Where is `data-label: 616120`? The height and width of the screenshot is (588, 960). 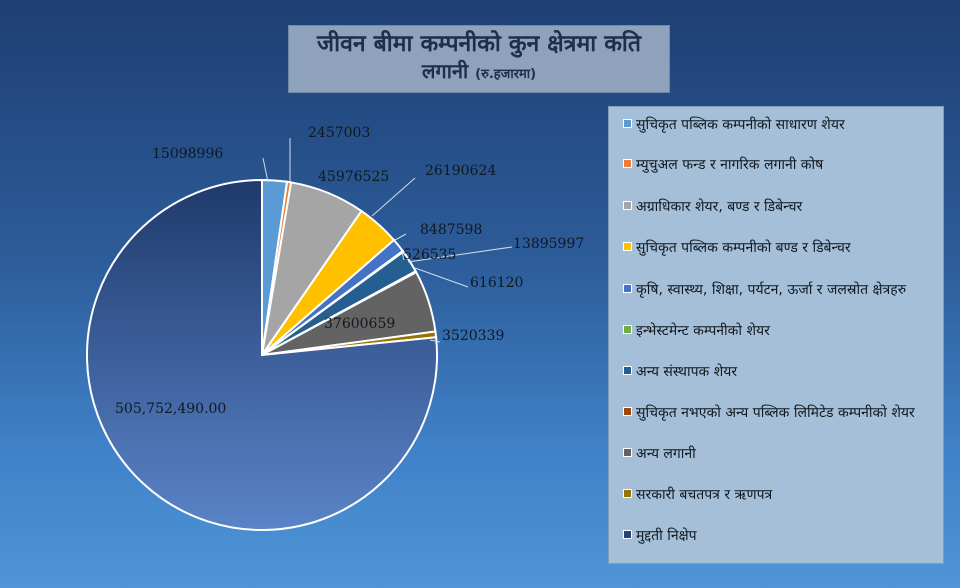 data-label: 616120 is located at coordinates (496, 283).